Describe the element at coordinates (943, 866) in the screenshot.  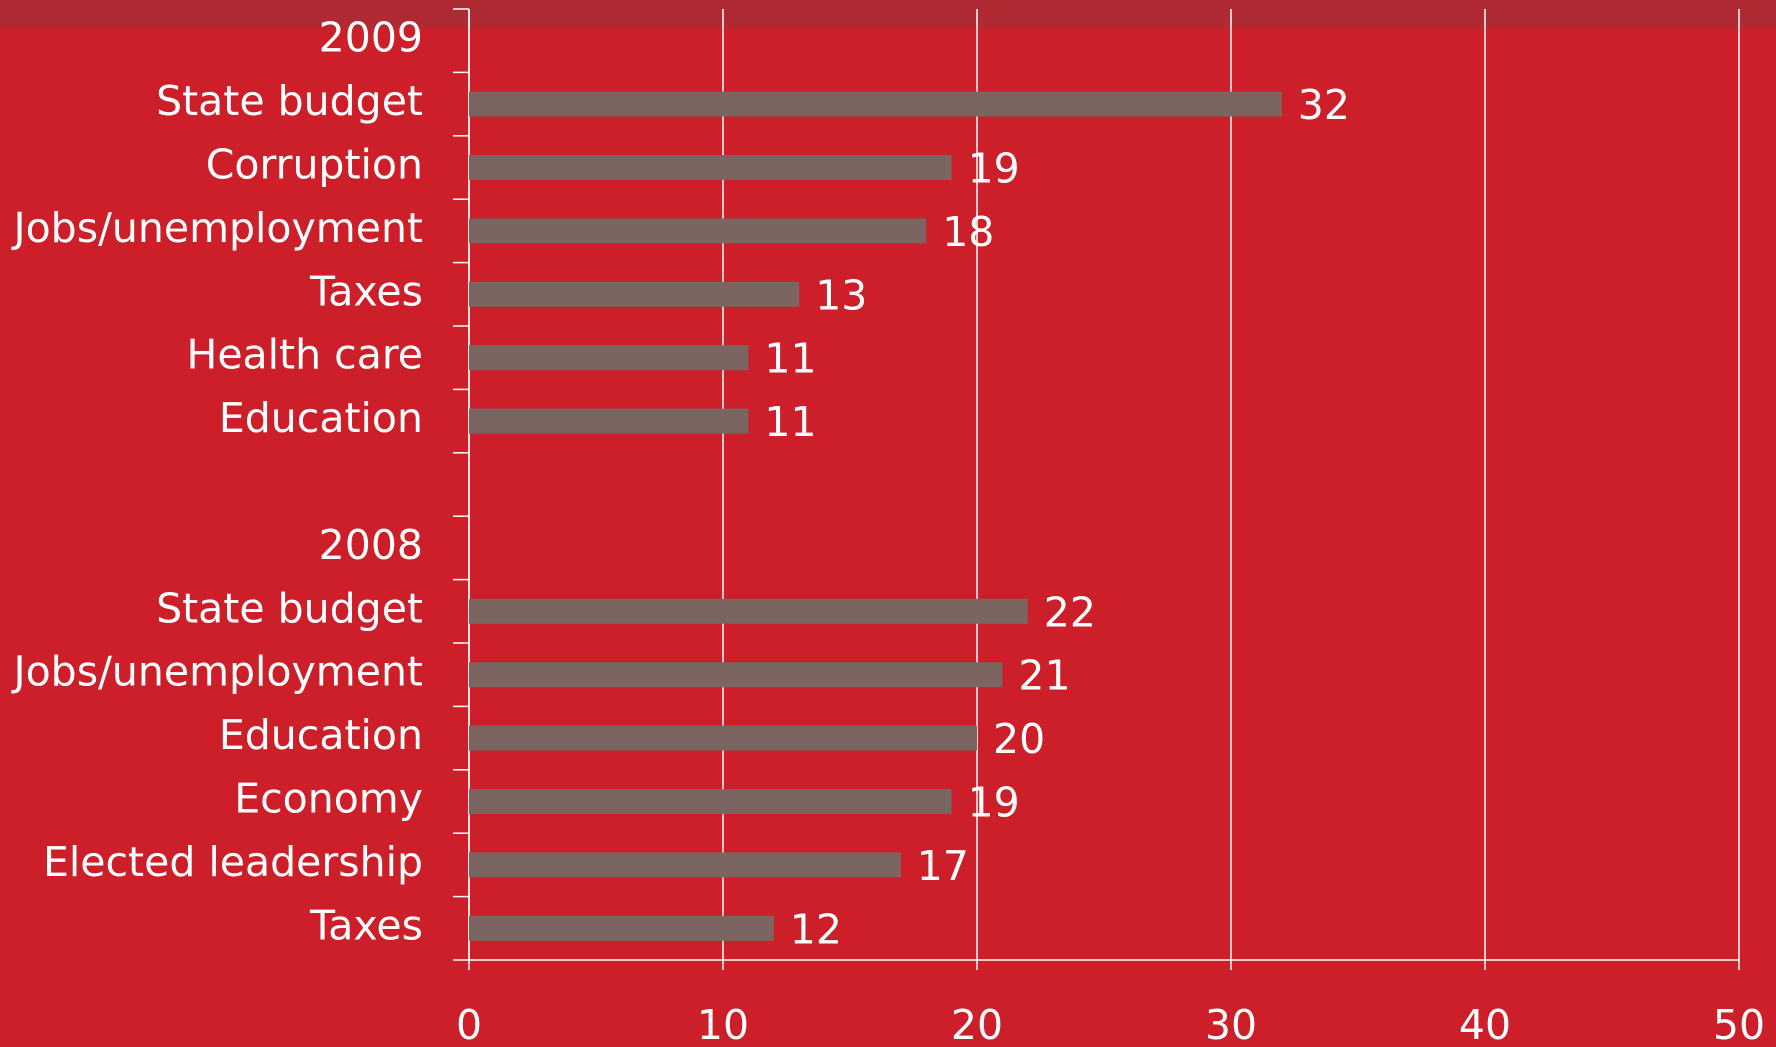
I see `data-label: 17` at that location.